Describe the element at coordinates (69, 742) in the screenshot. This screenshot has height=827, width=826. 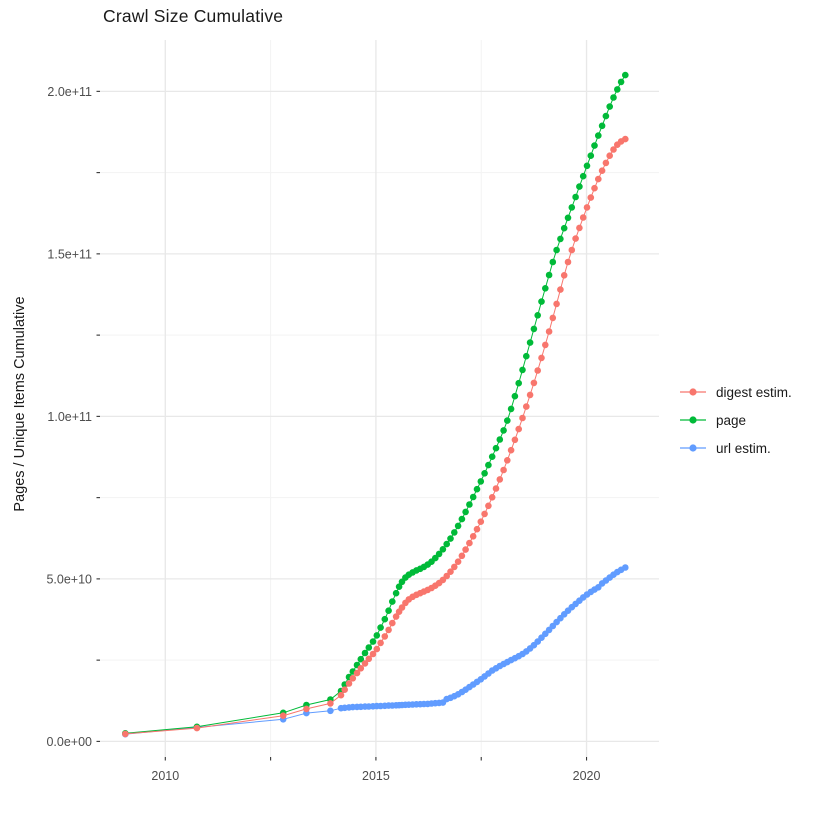
I see `y-tick-label: 0.0e+00` at that location.